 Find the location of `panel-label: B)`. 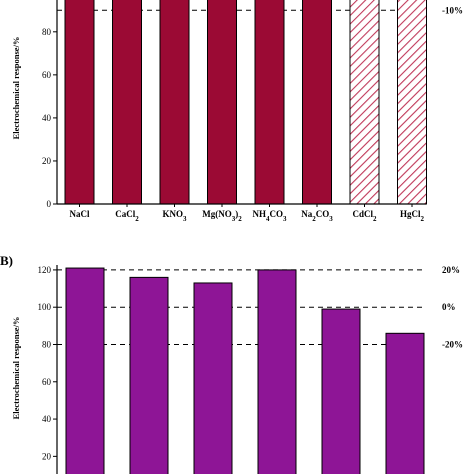

panel-label: B) is located at coordinates (6, 260).